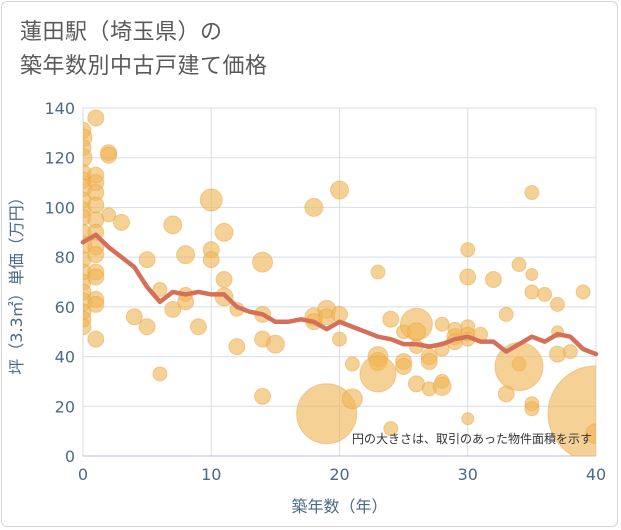 This screenshot has width=621, height=530. Describe the element at coordinates (472, 438) in the screenshot. I see `bubble-size-note: 円の大きさは、取引のあった物件面積を示す` at that location.